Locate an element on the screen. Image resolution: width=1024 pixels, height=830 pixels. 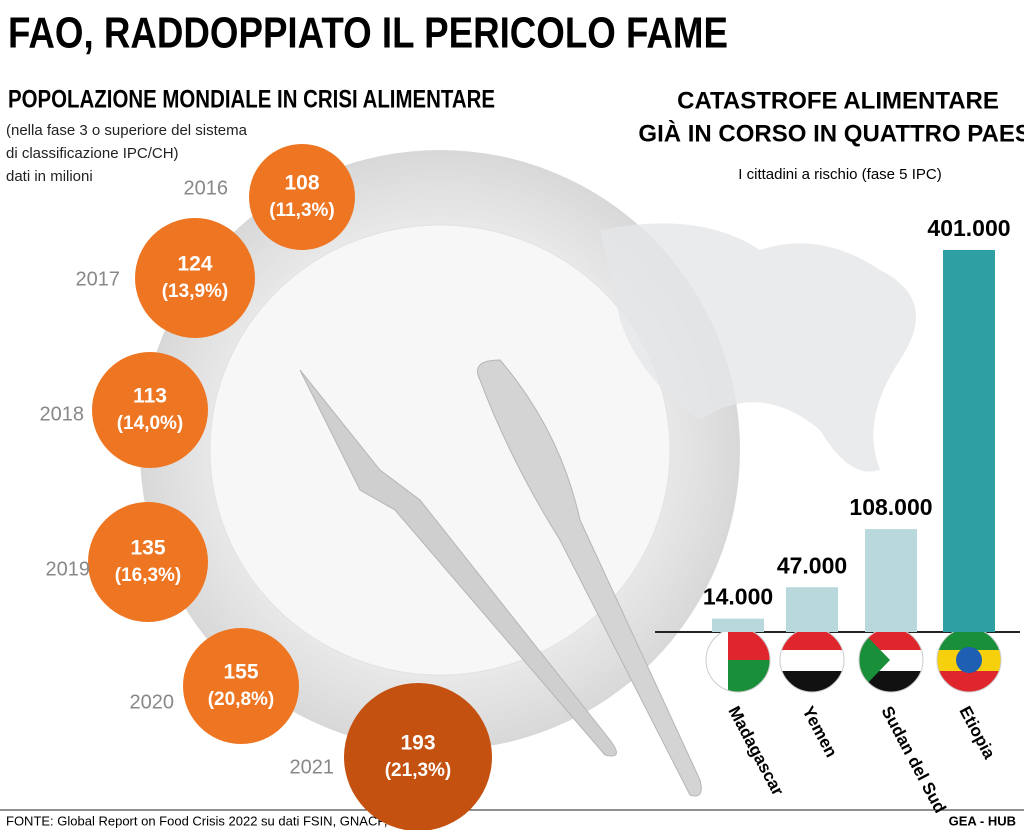
value-label: 14.000 is located at coordinates (738, 597).